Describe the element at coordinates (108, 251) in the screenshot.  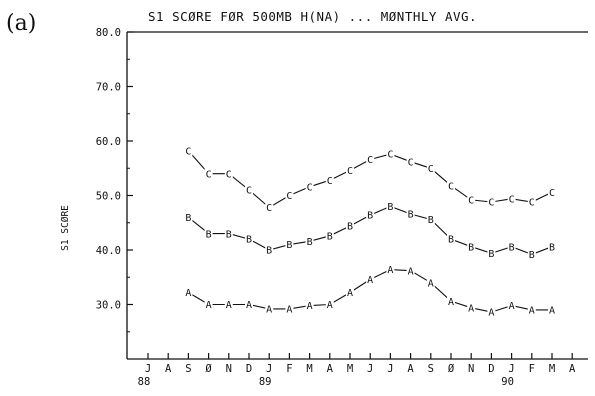
I see `y-tick-label: 40.0` at that location.